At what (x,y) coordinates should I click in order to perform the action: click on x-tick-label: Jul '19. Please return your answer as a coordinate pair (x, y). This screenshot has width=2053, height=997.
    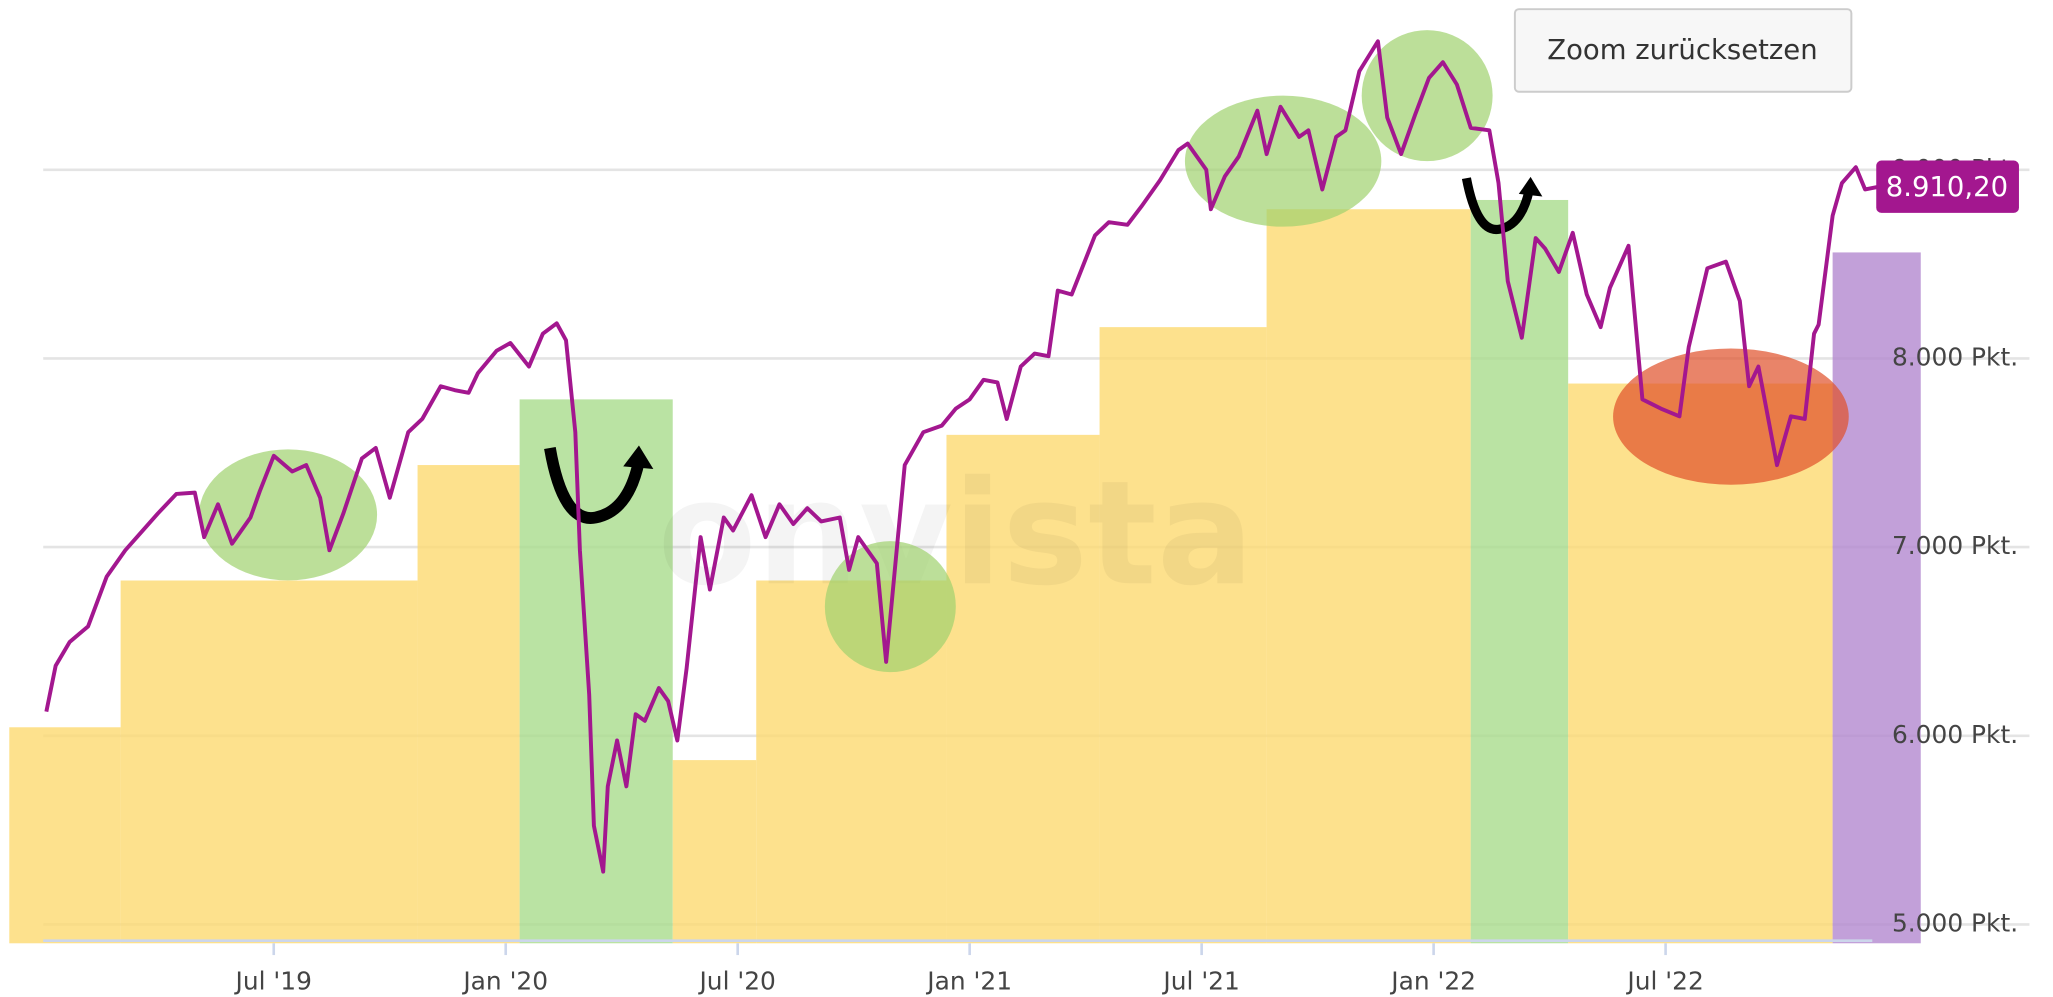
    Looking at the image, I should click on (273, 981).